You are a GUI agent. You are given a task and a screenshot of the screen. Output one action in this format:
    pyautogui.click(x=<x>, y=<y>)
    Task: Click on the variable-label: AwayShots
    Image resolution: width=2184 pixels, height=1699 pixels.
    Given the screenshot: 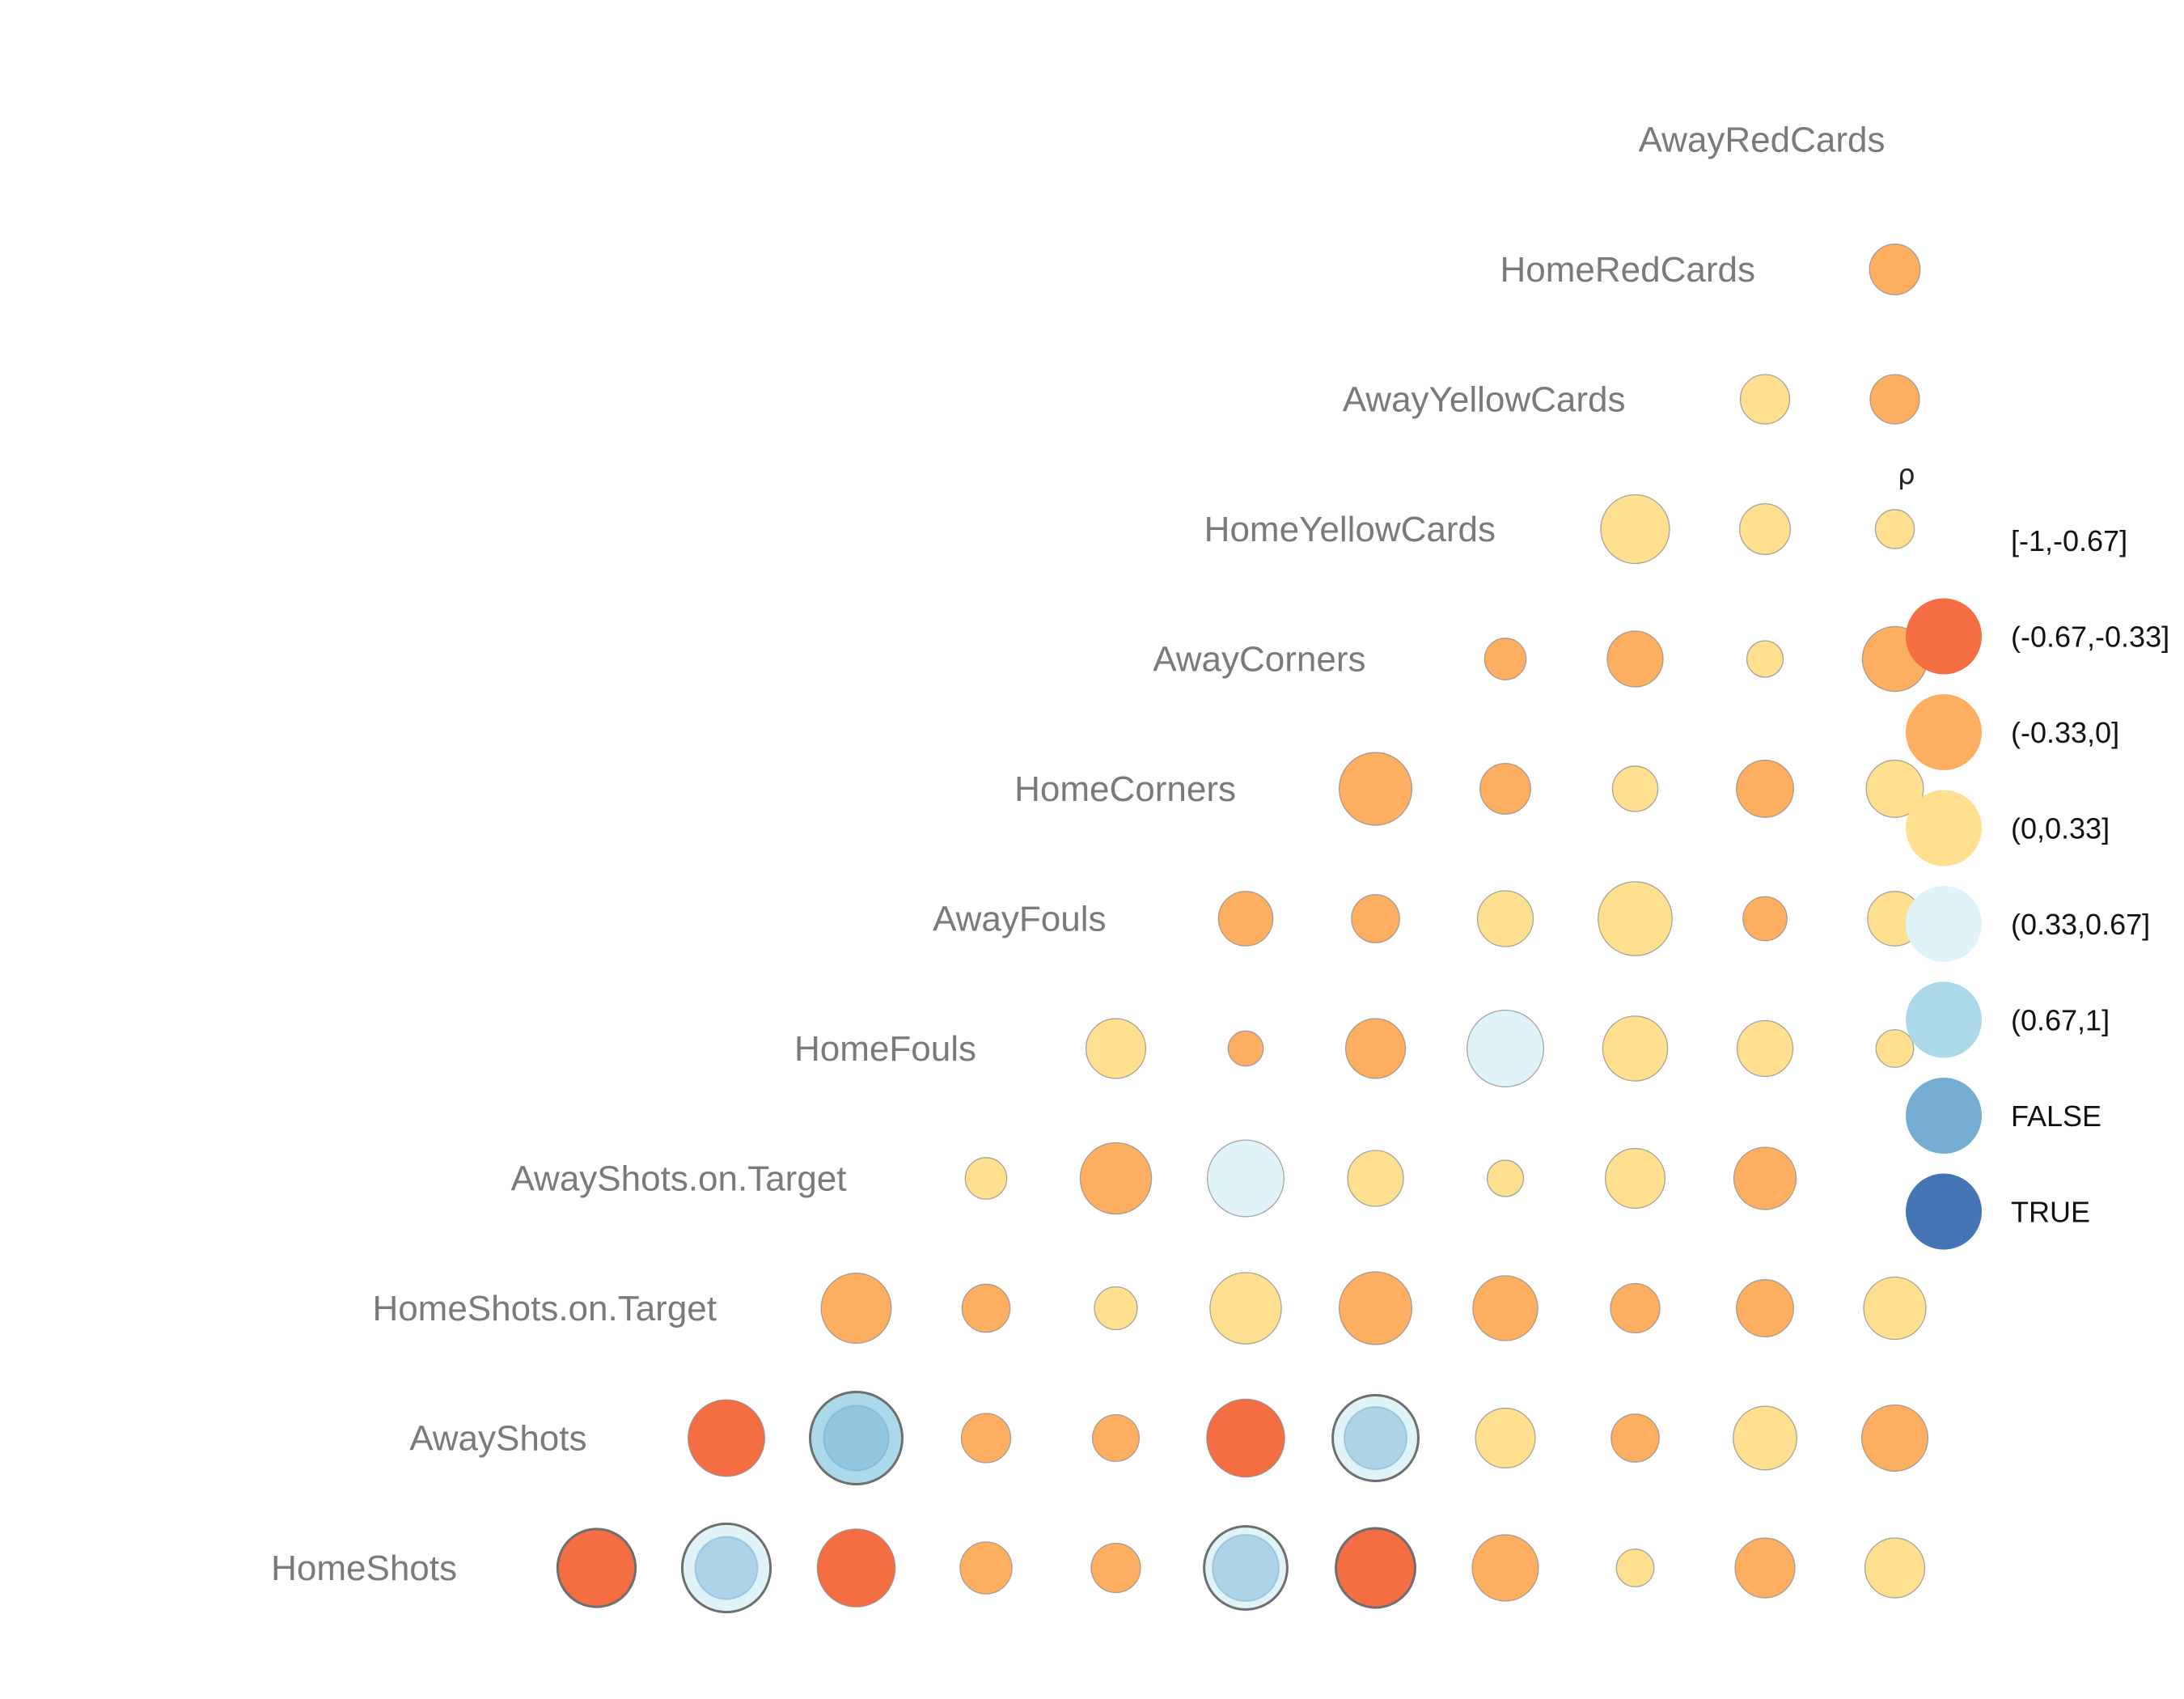 What is the action you would take?
    pyautogui.click(x=497, y=1439)
    